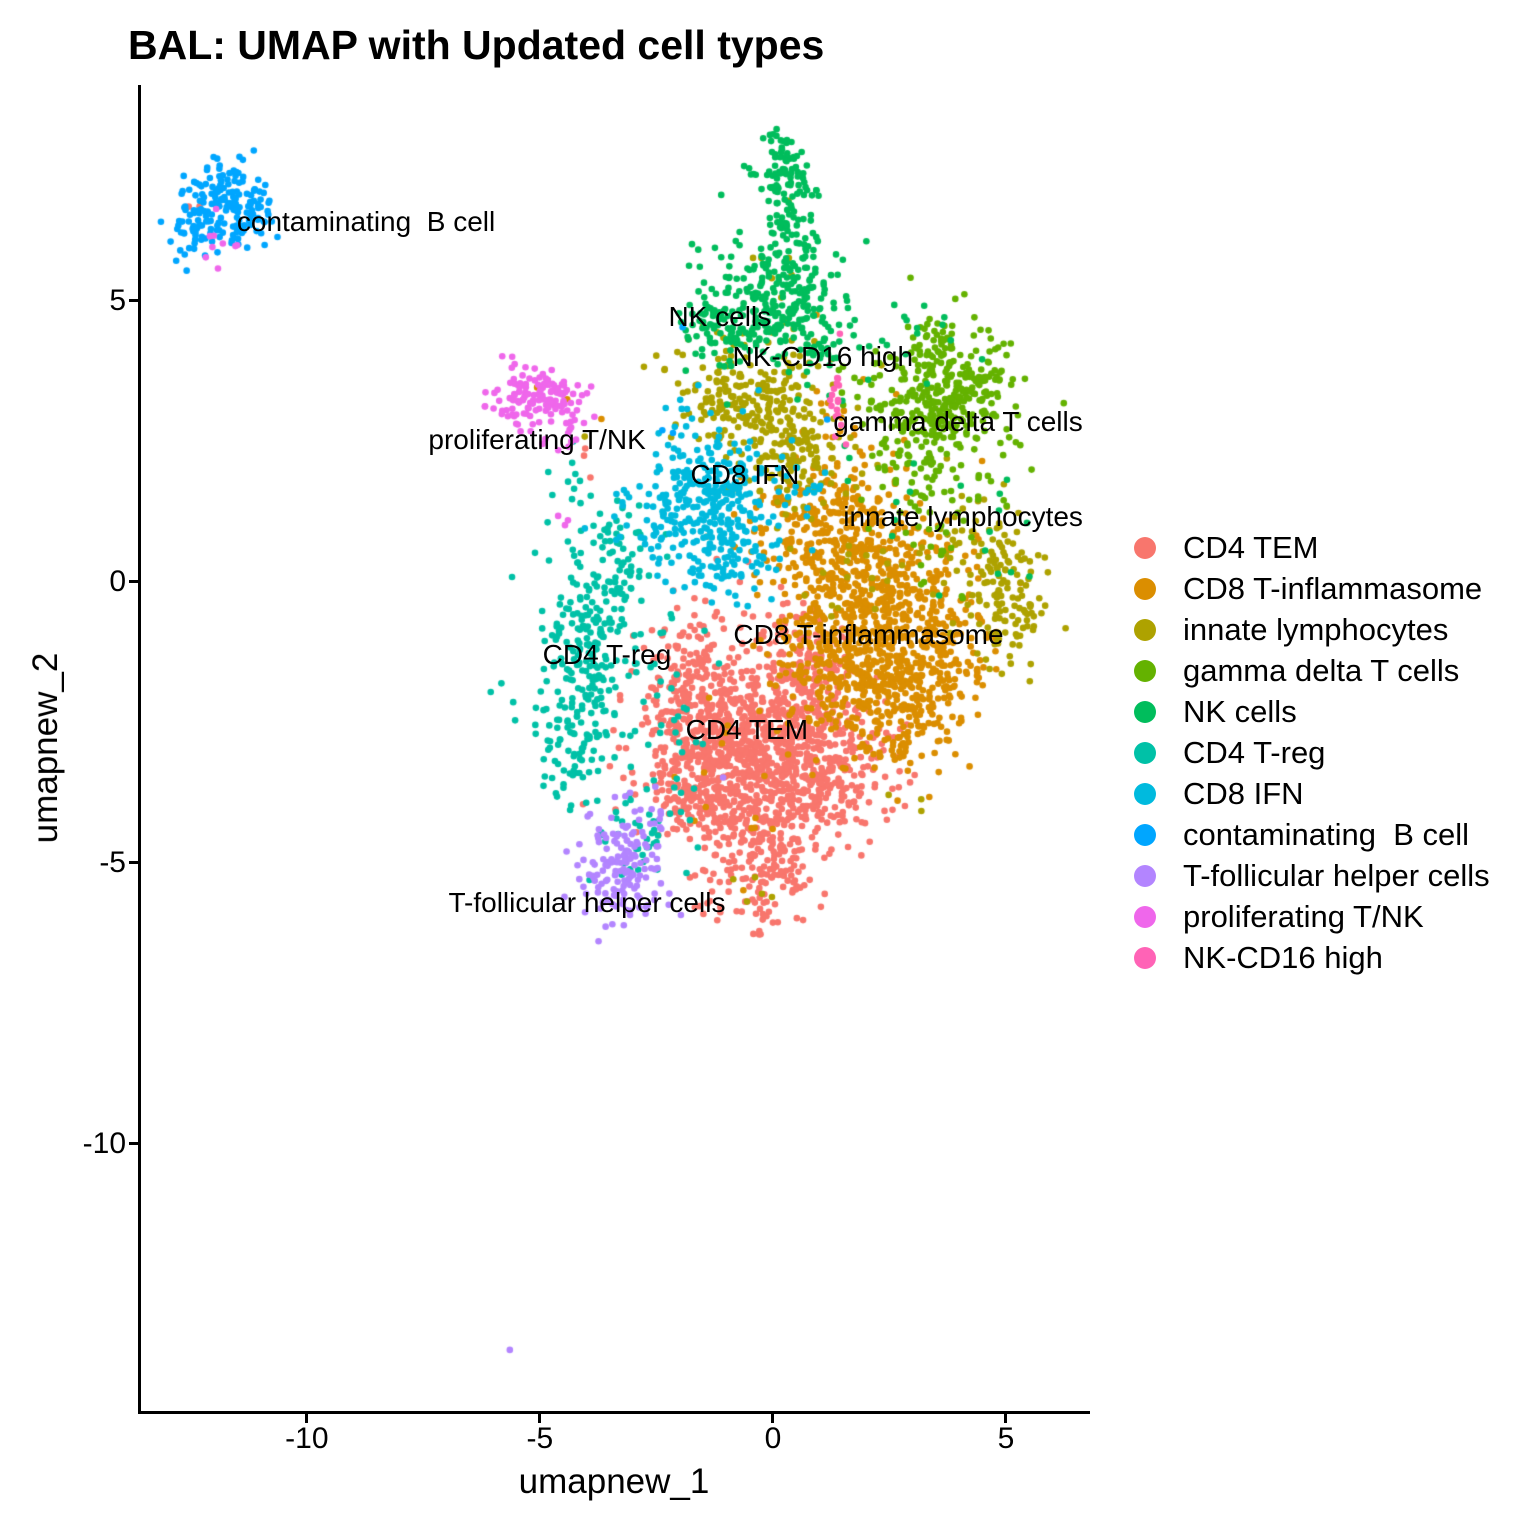  What do you see at coordinates (104, 1143) in the screenshot?
I see `y-tick-label: -10` at bounding box center [104, 1143].